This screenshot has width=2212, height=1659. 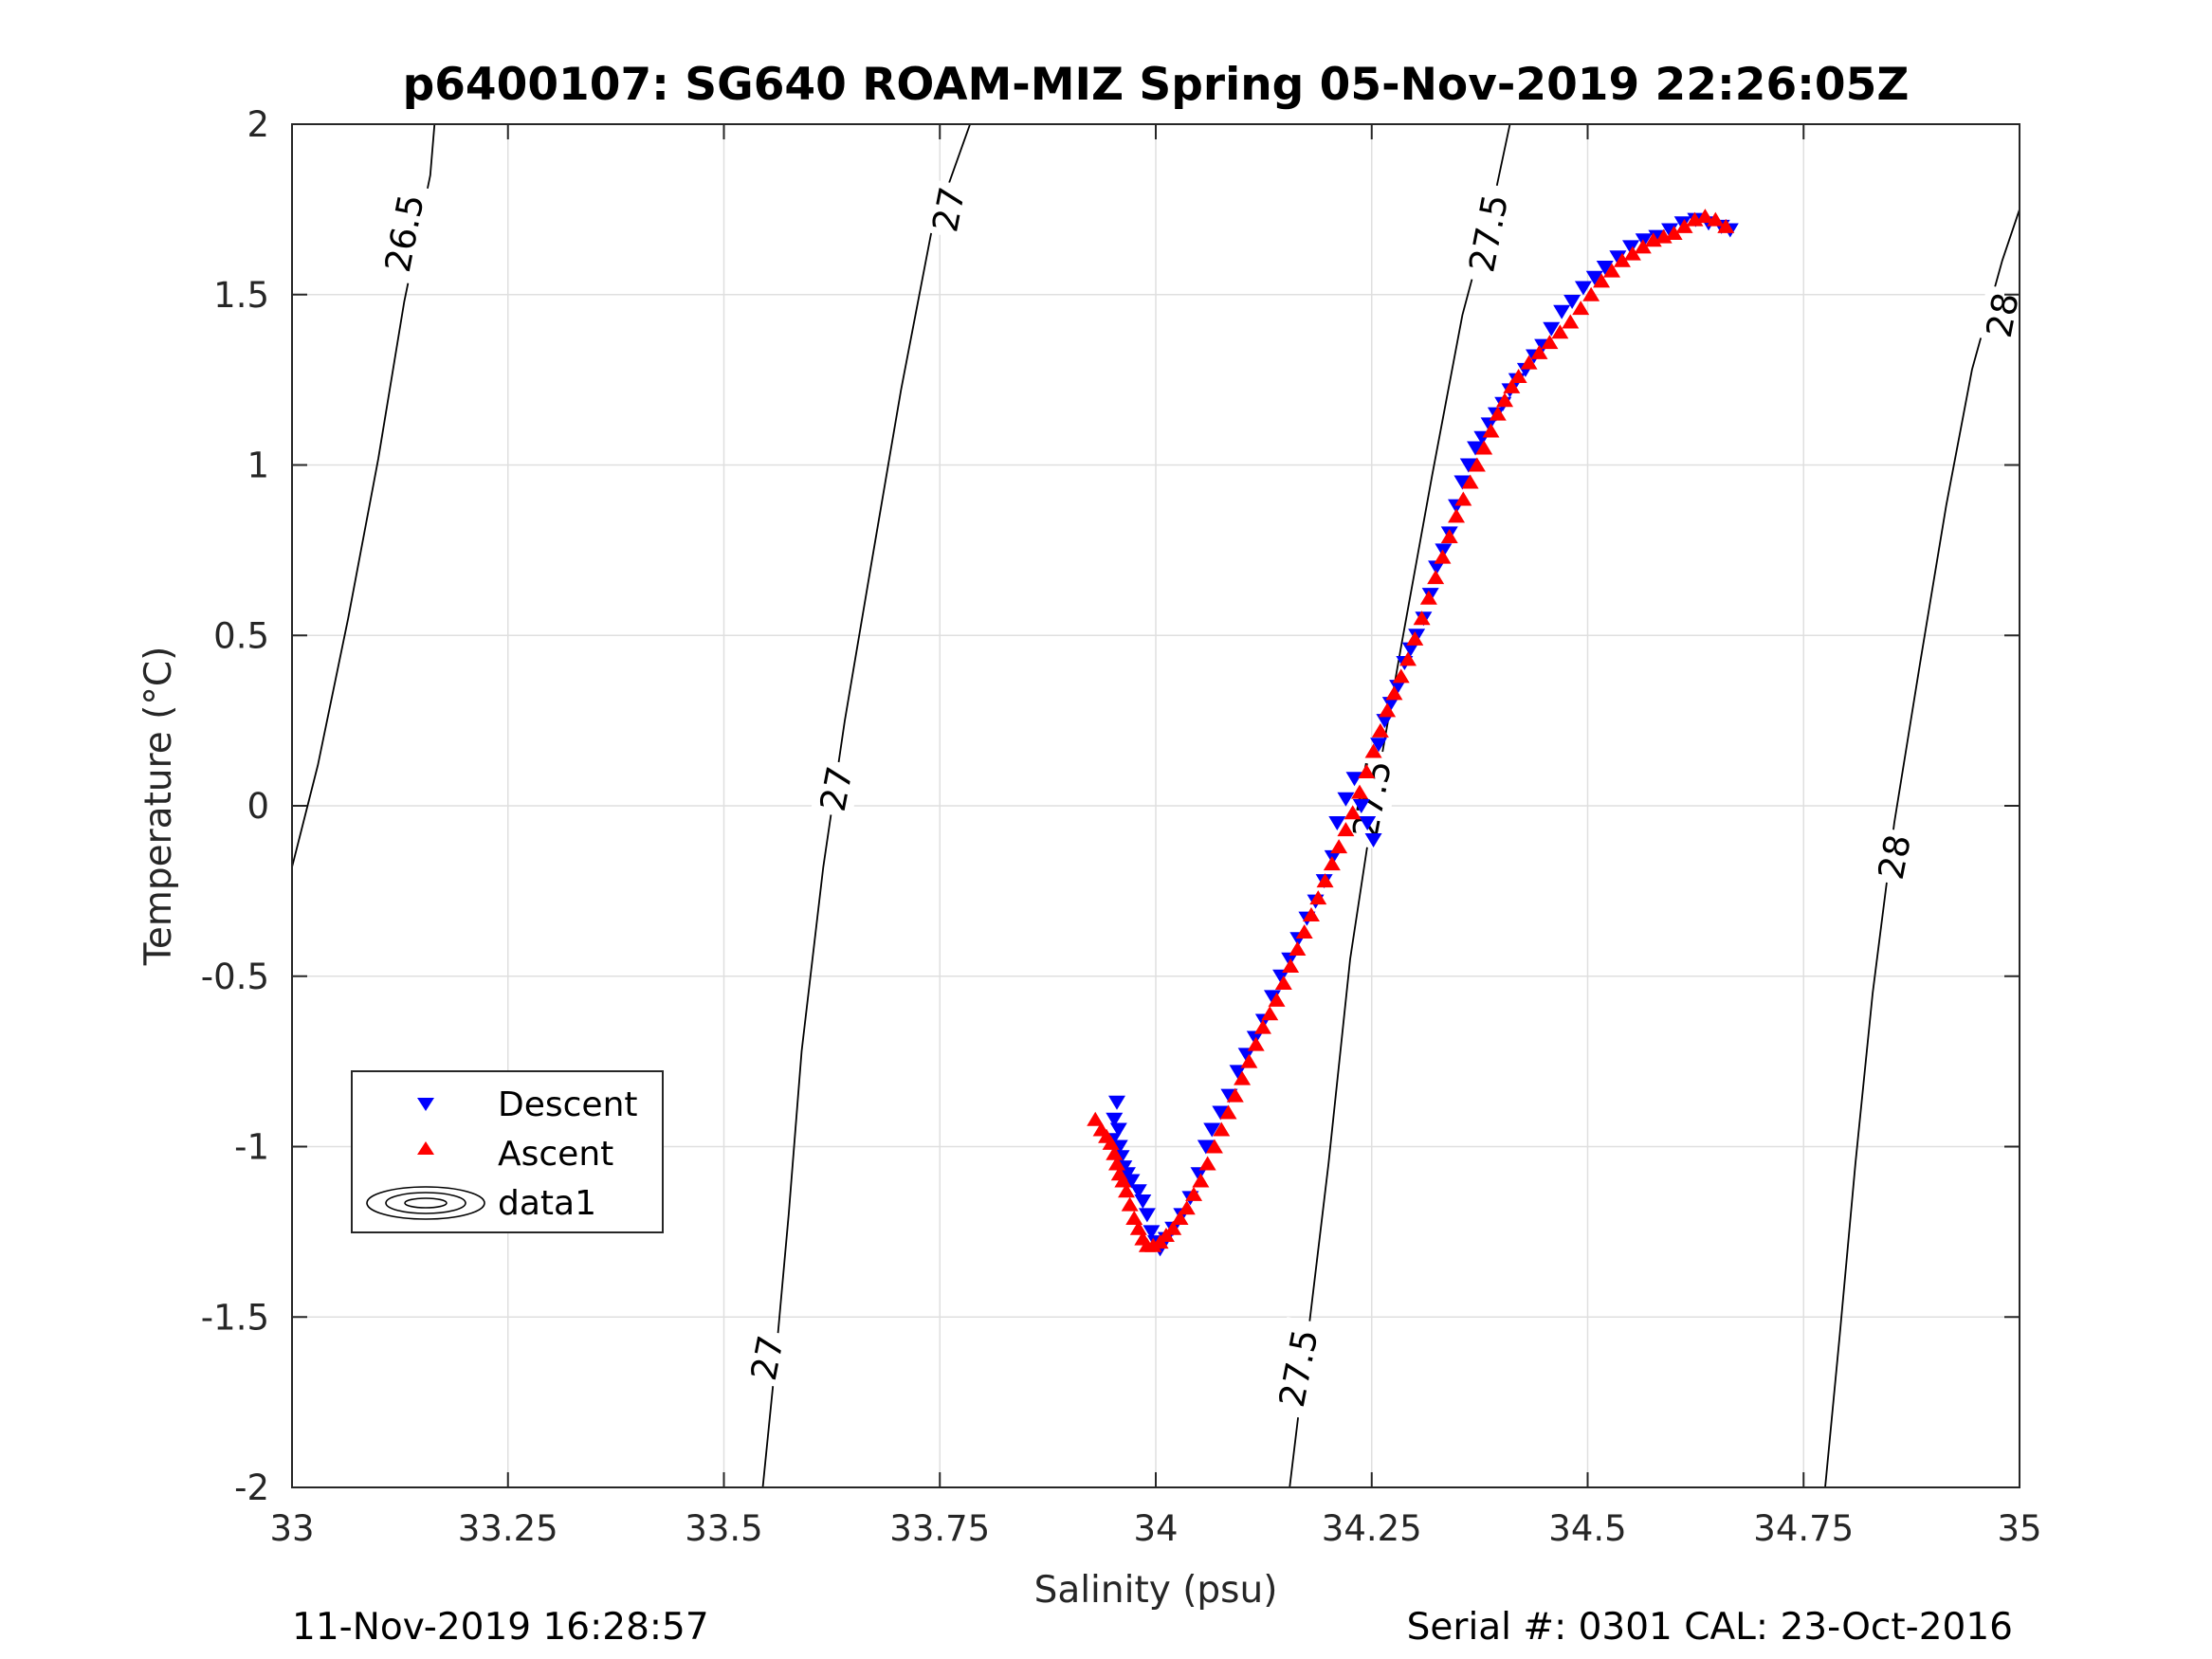 I want to click on isopycnal-line-26.5, so click(x=363, y=495).